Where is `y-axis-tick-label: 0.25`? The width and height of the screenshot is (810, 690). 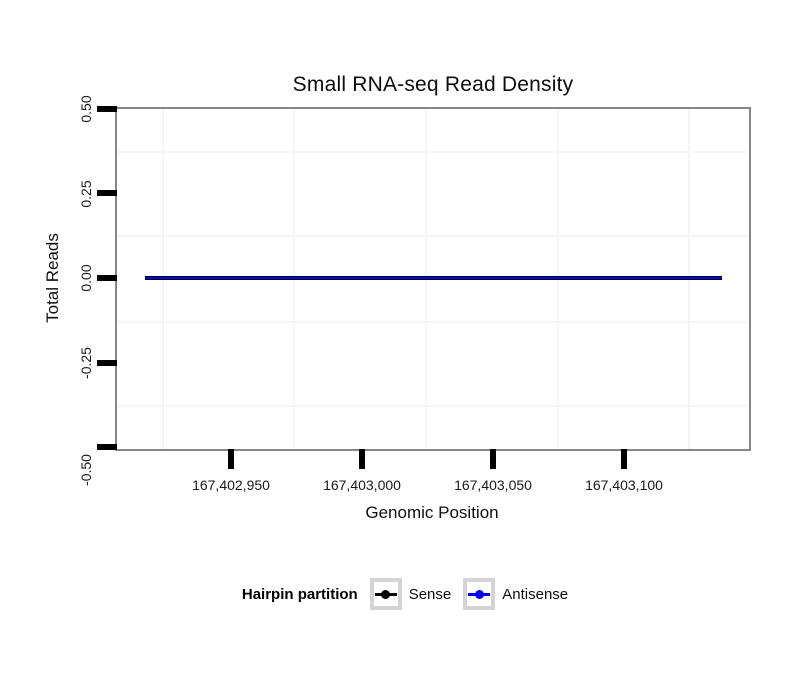
y-axis-tick-label: 0.25 is located at coordinates (86, 194).